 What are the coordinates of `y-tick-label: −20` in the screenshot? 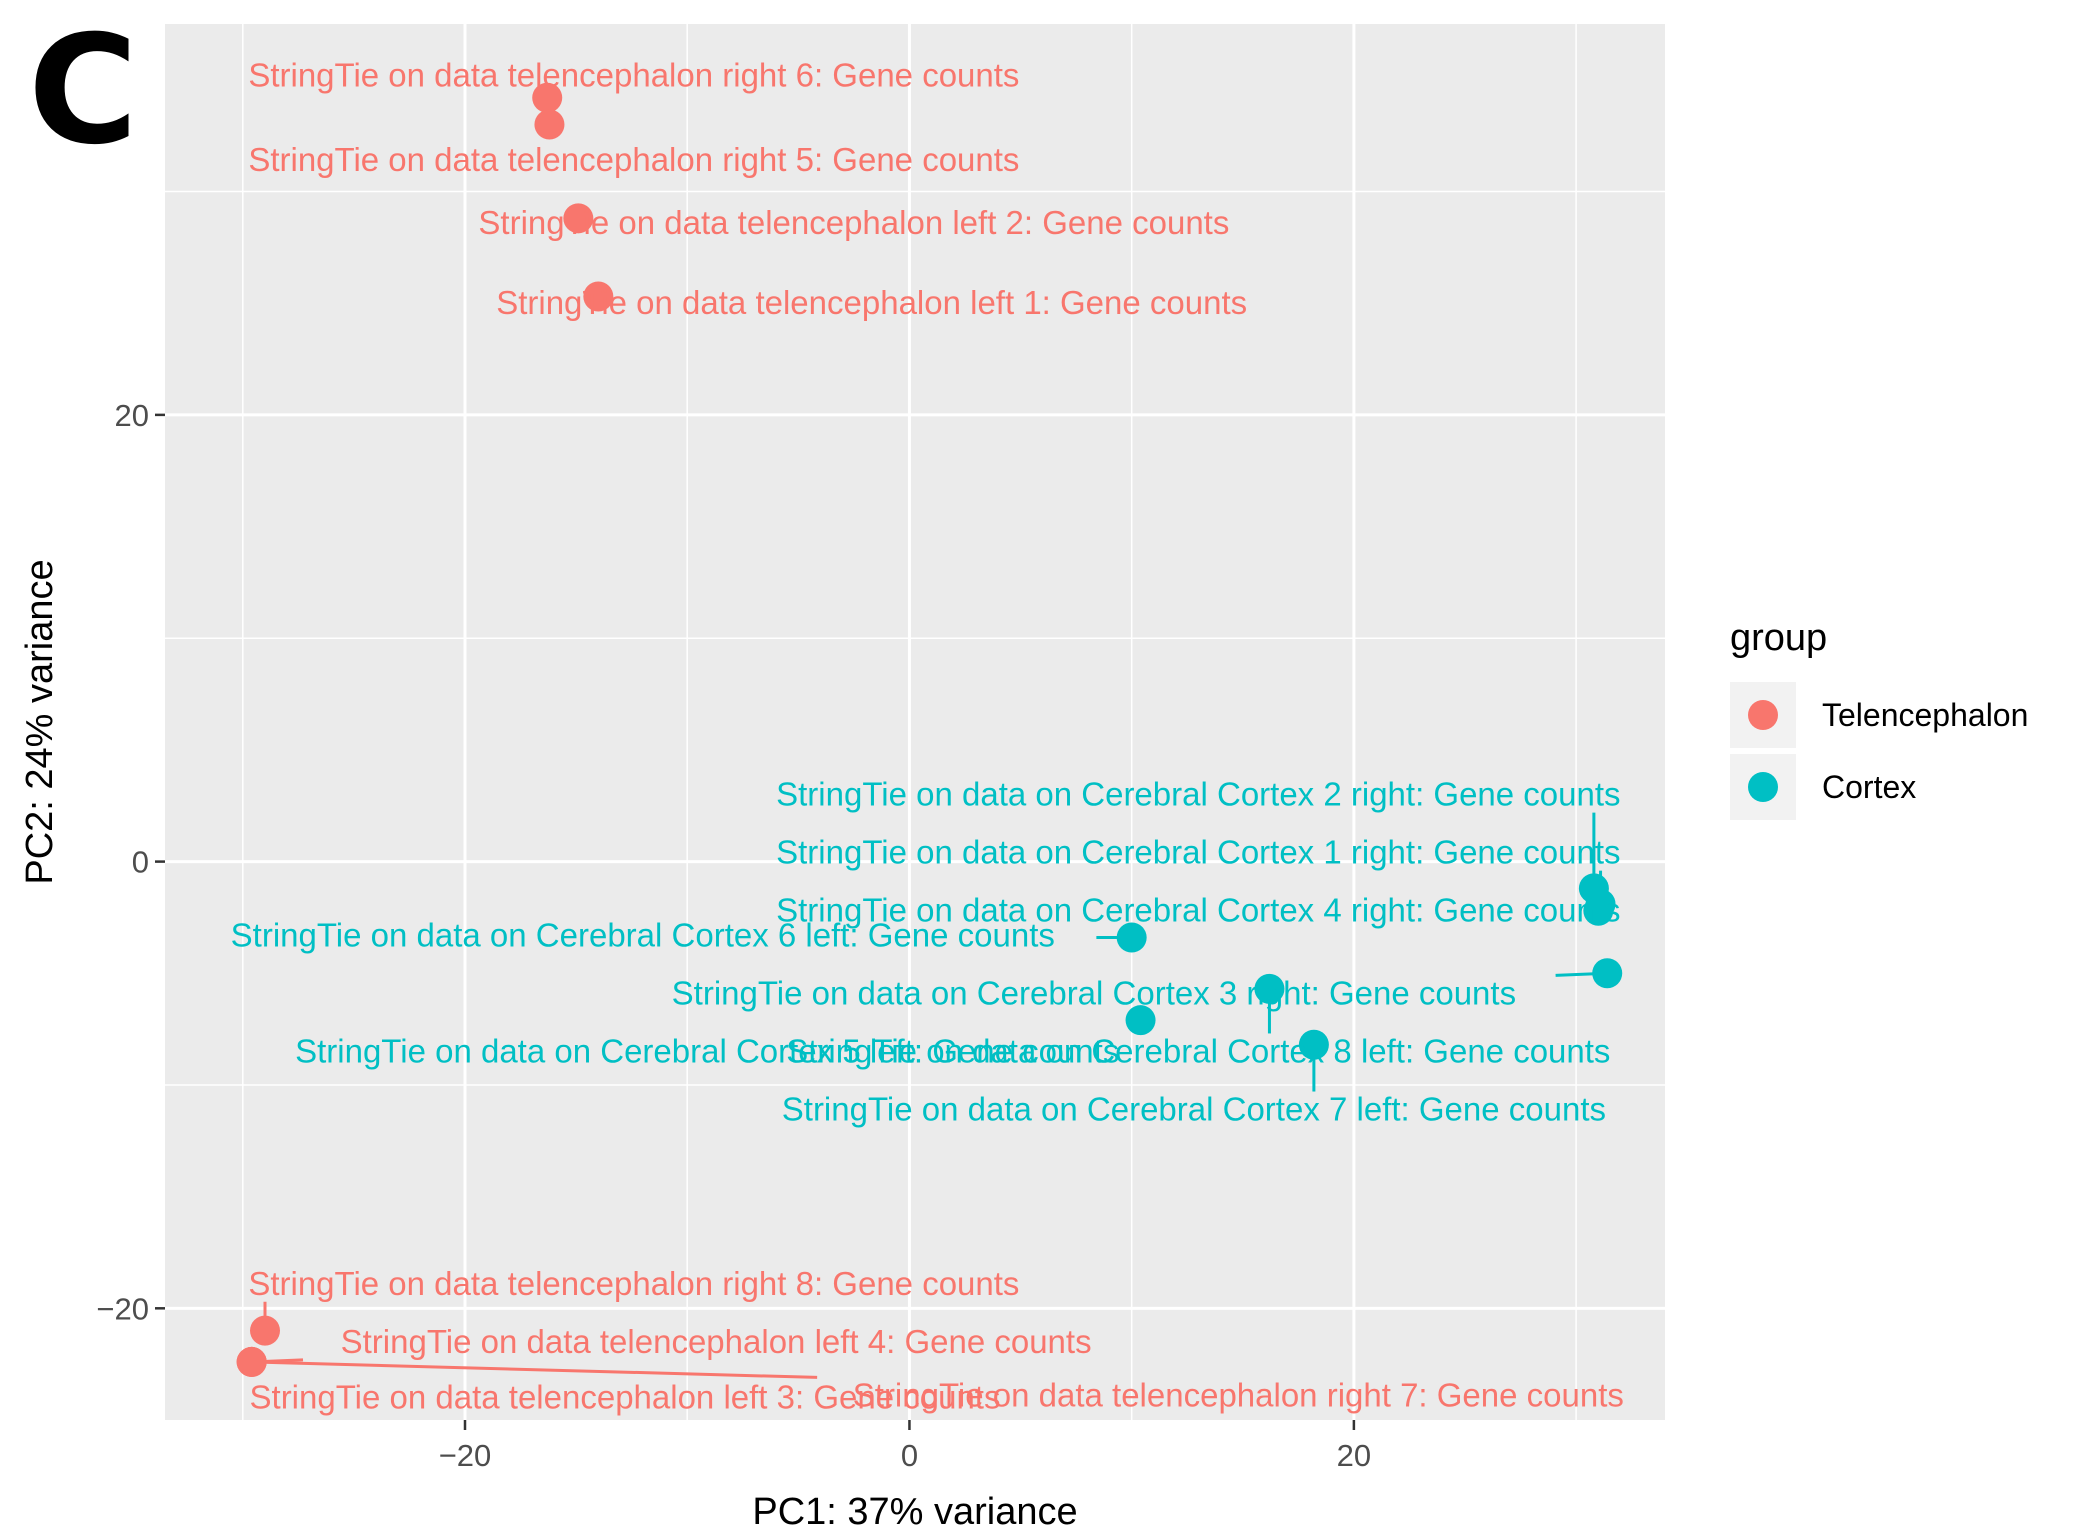 It's located at (122, 1308).